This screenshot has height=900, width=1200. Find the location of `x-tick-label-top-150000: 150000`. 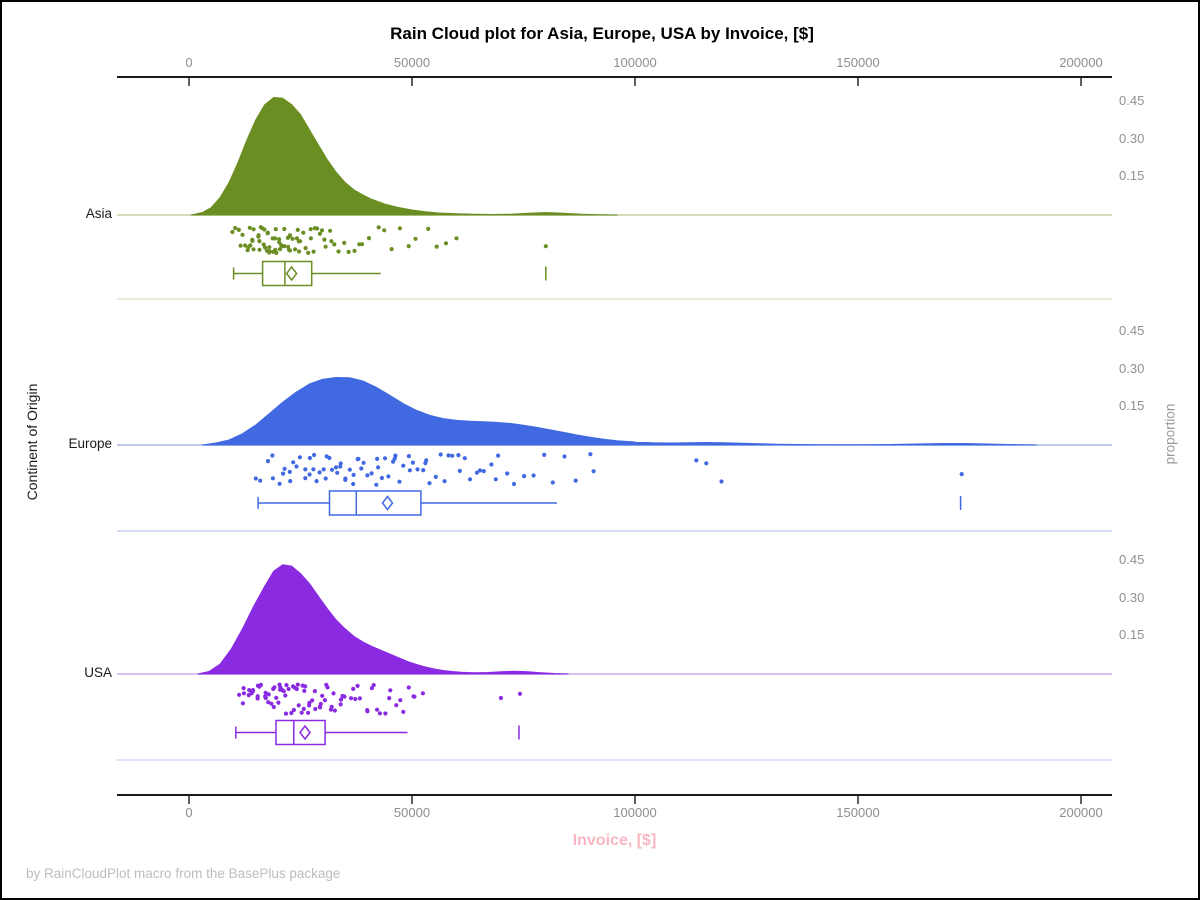

x-tick-label-top-150000: 150000 is located at coordinates (858, 62).